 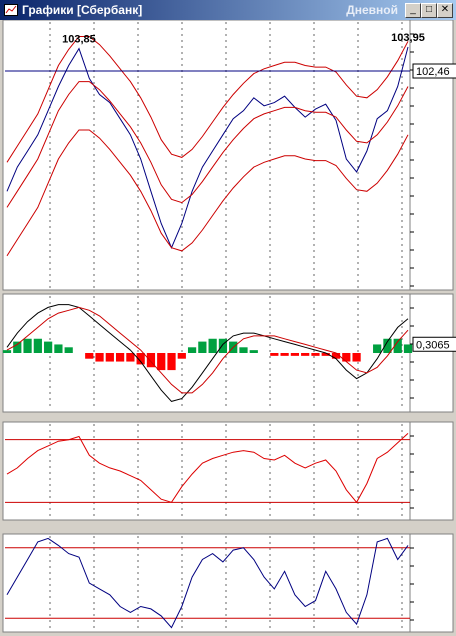 What do you see at coordinates (82, 10) in the screenshot?
I see `window-title: Графики [Сбербанк]` at bounding box center [82, 10].